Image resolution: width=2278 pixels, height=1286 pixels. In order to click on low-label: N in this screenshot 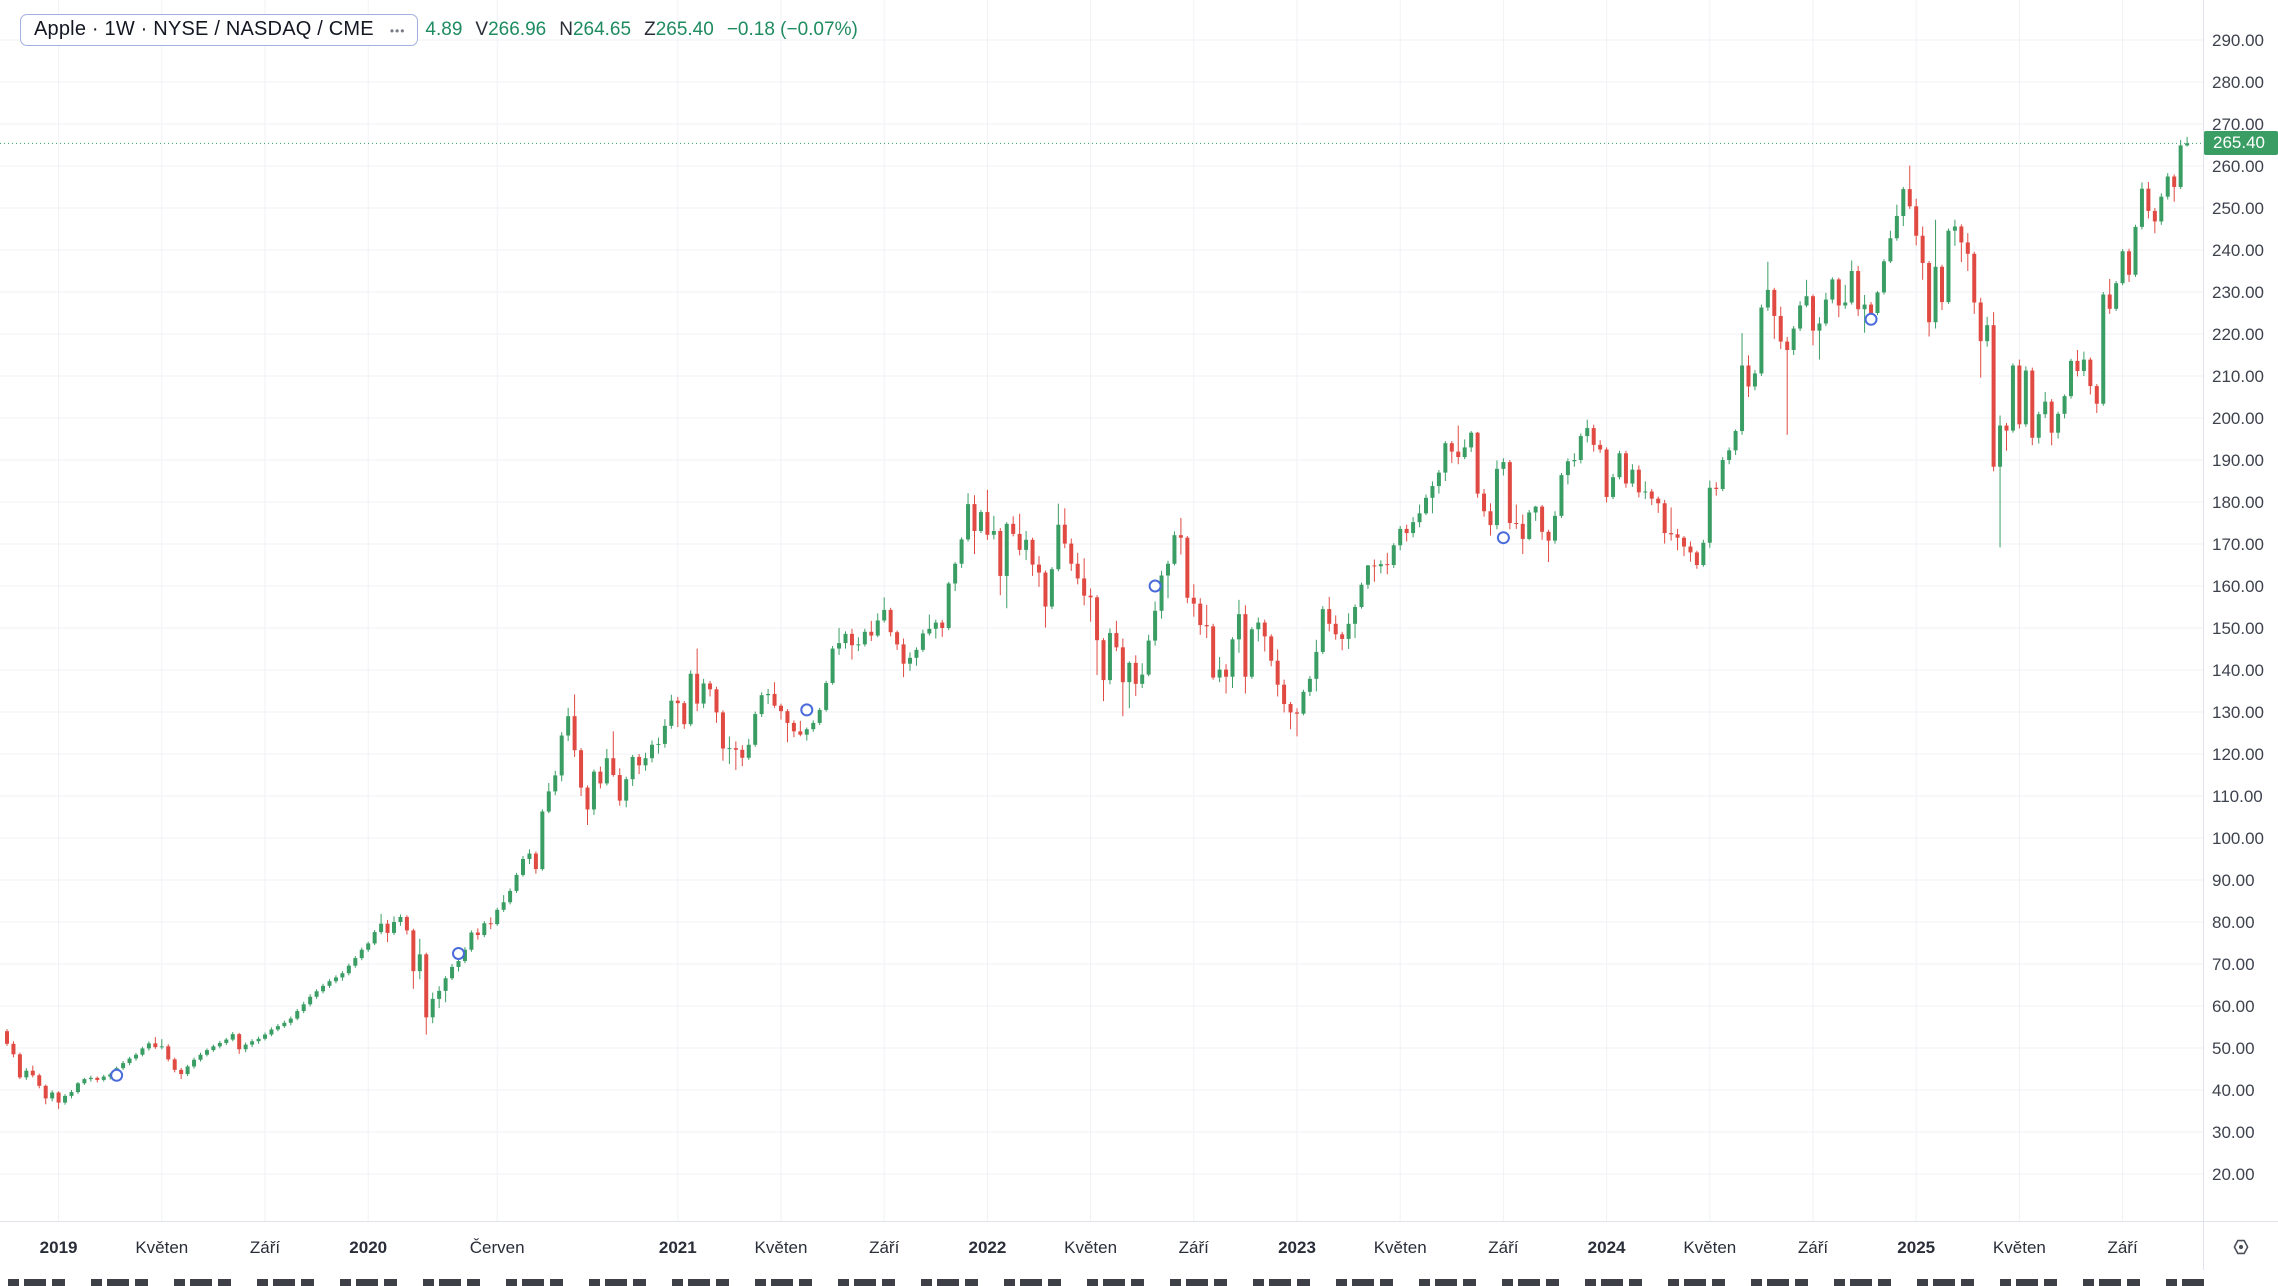, I will do `click(566, 29)`.